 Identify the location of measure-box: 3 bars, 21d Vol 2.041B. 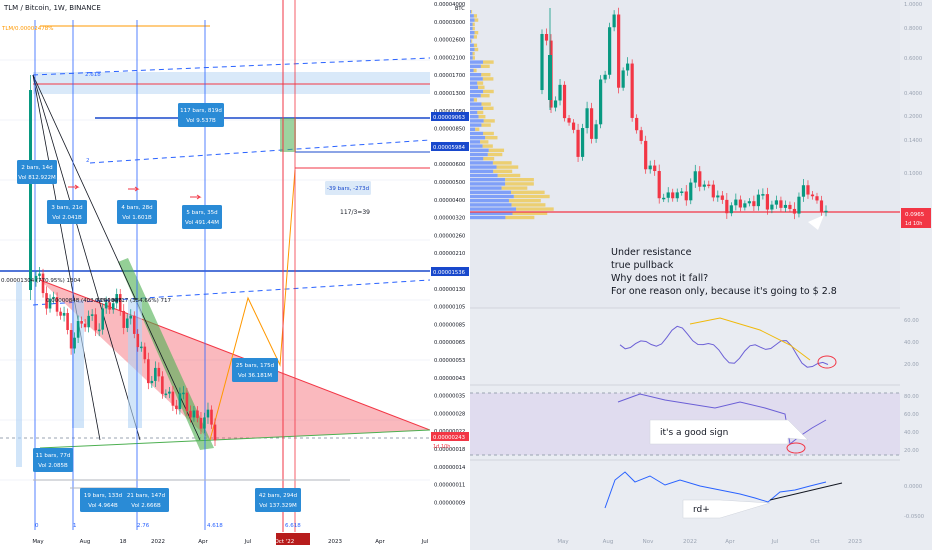
(67, 212).